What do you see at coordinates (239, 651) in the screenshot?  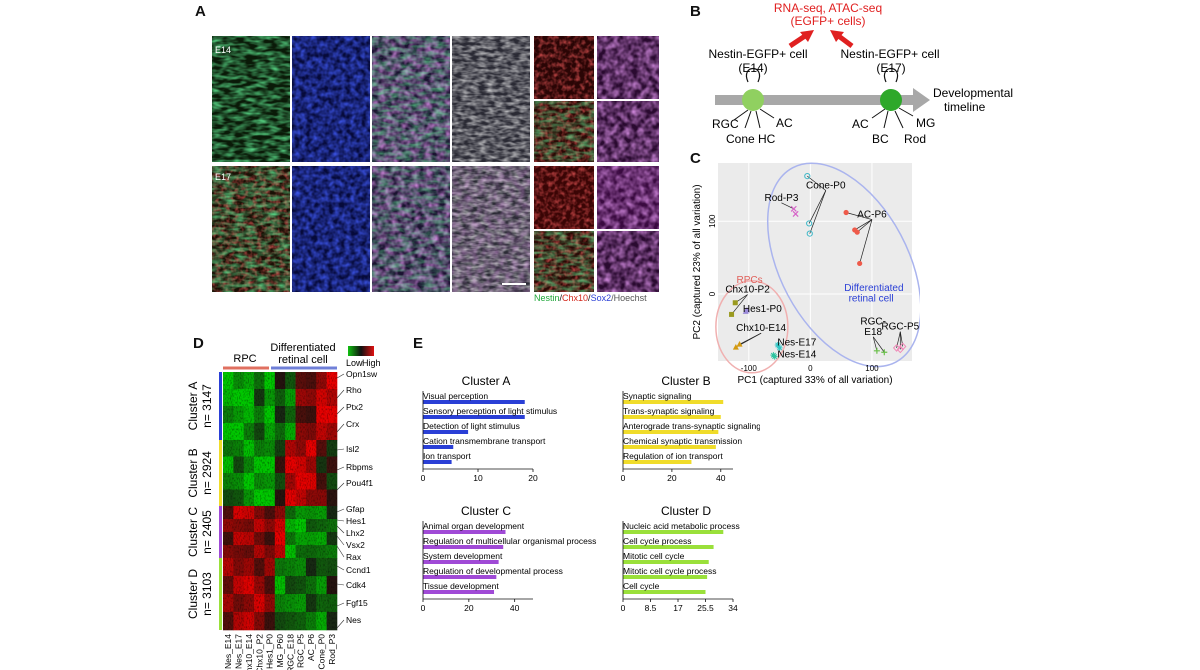 I see `sample-label: Nes_E17` at bounding box center [239, 651].